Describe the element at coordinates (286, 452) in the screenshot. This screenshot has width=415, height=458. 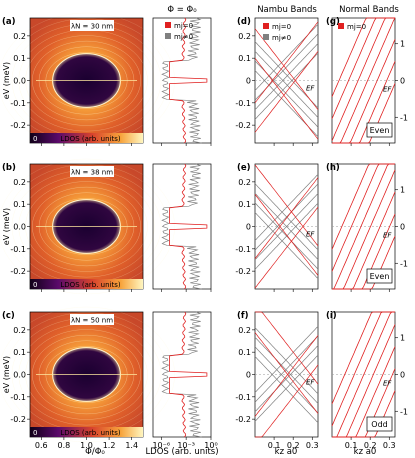
I see `xlabel-k-nambu: kz a0` at that location.